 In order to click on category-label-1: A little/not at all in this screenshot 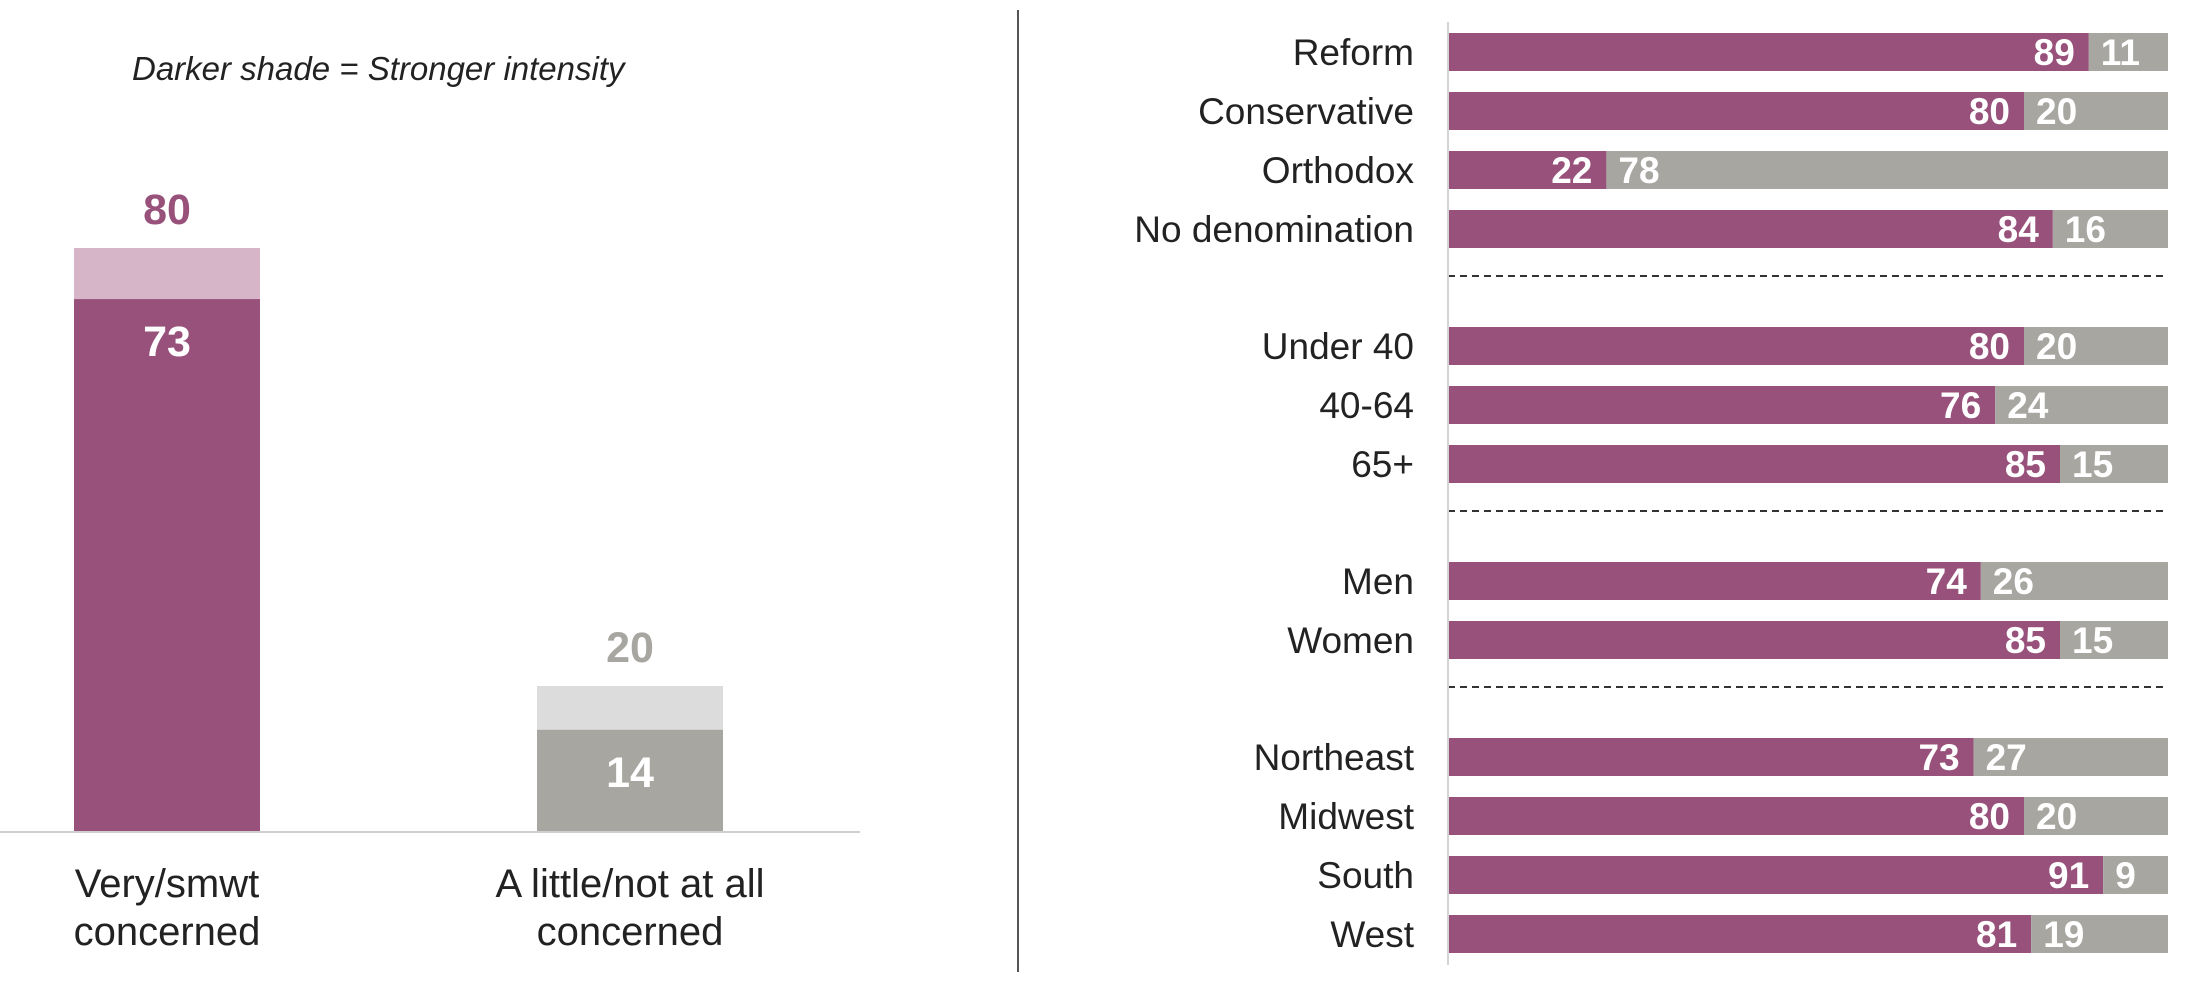, I will do `click(629, 884)`.